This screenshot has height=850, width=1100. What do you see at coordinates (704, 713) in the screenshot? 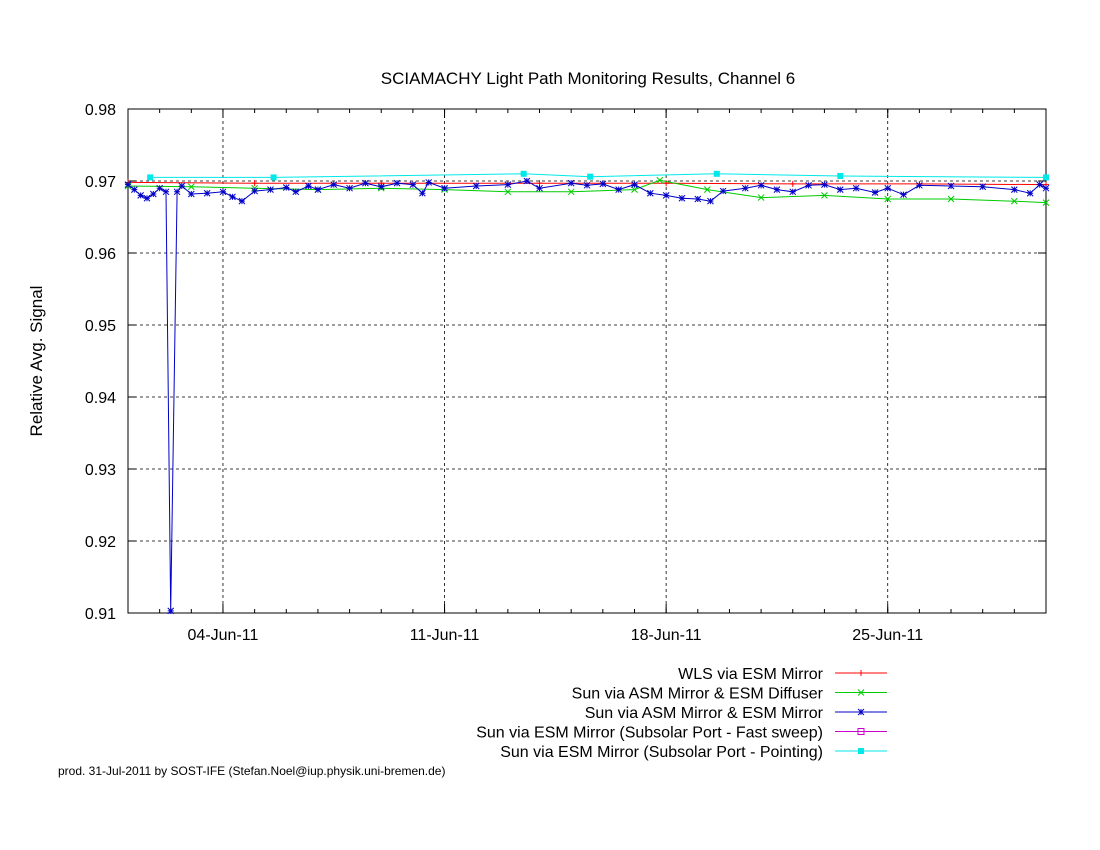
I see `legend-label: Sun via ASM Mirror & ESM Mirror` at bounding box center [704, 713].